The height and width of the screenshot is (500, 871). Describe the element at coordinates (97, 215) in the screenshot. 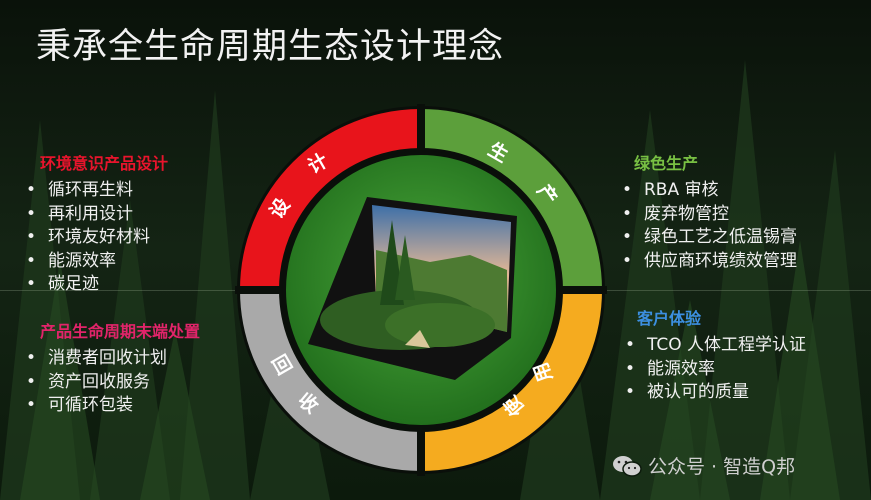

I see `list-item: 再利用设计` at that location.